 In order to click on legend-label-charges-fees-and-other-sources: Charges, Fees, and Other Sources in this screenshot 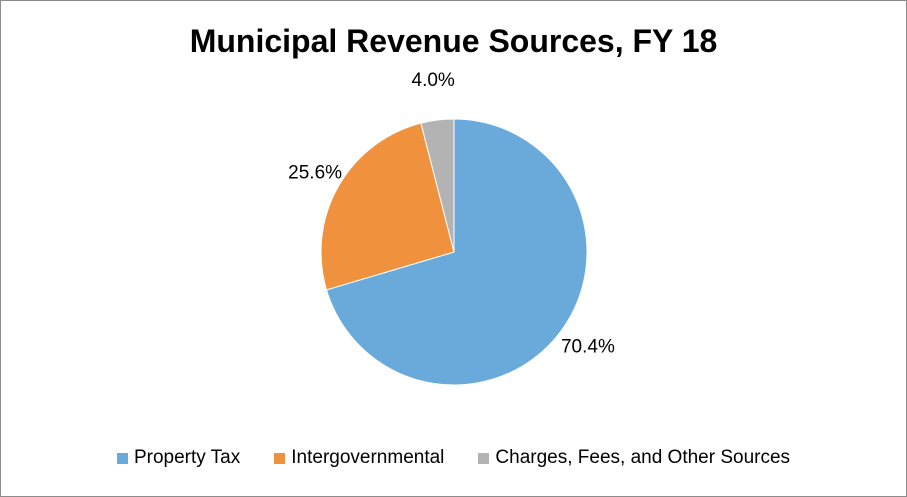, I will do `click(643, 457)`.